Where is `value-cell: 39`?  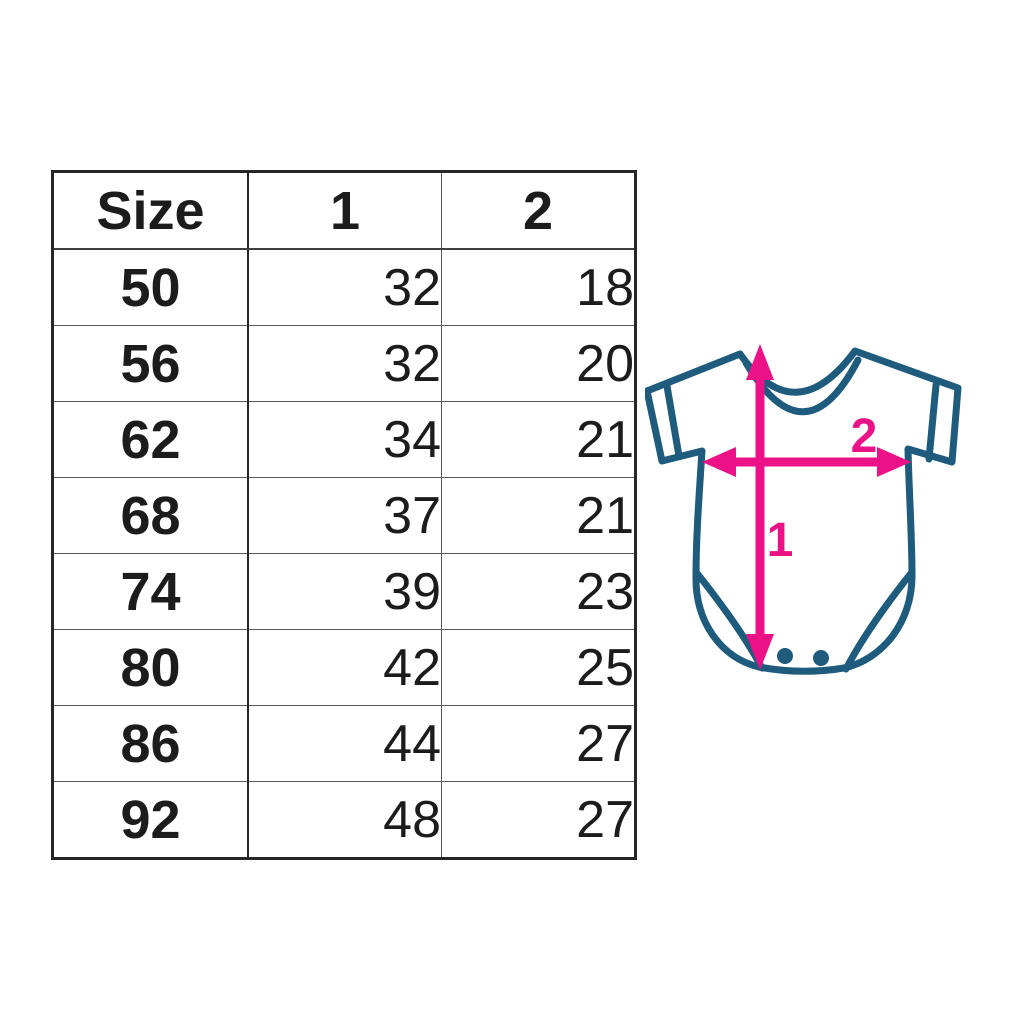 value-cell: 39 is located at coordinates (345, 591).